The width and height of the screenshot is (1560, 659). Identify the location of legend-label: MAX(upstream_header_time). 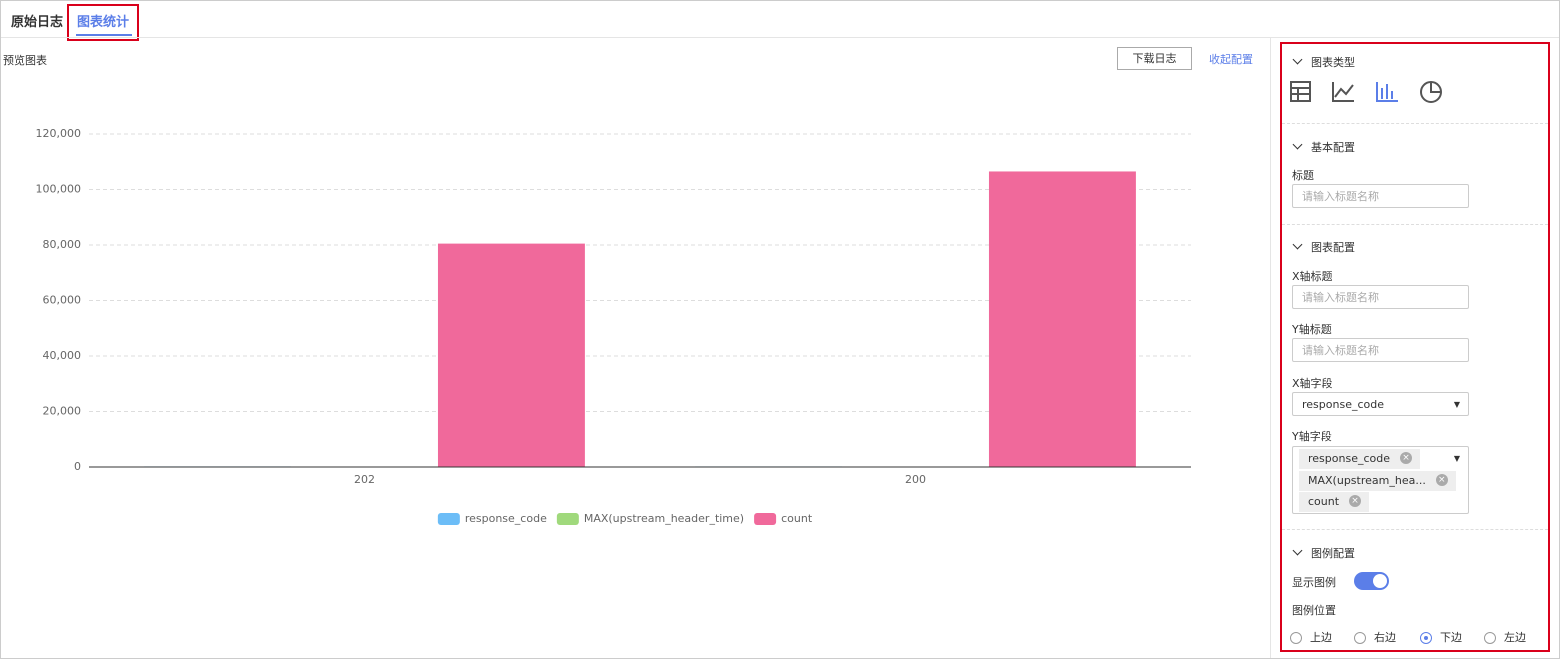
(664, 518).